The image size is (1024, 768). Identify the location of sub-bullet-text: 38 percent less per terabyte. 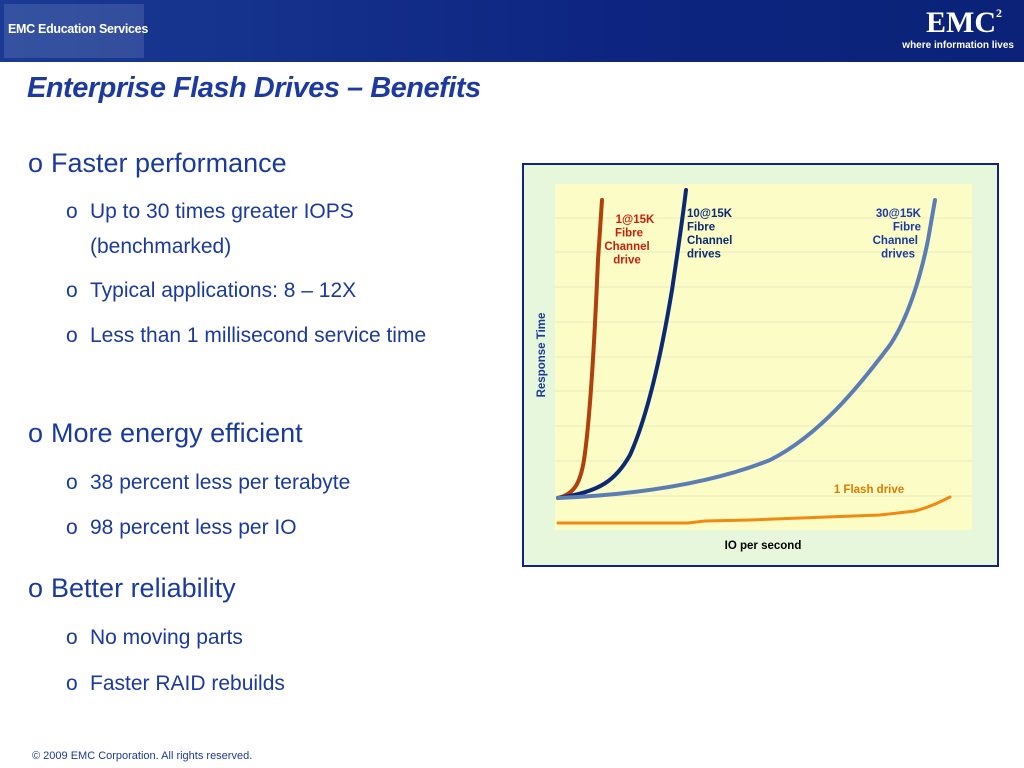
(220, 482).